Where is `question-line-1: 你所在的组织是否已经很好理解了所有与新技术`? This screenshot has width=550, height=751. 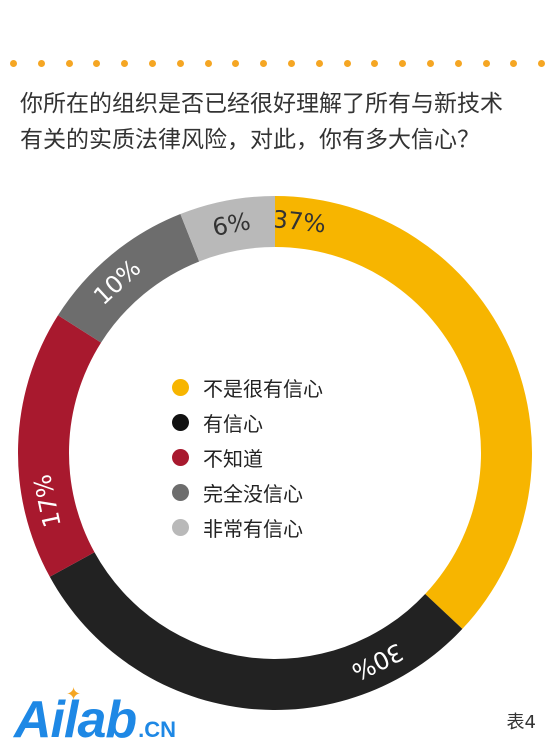 question-line-1: 你所在的组织是否已经很好理解了所有与新技术 is located at coordinates (261, 104).